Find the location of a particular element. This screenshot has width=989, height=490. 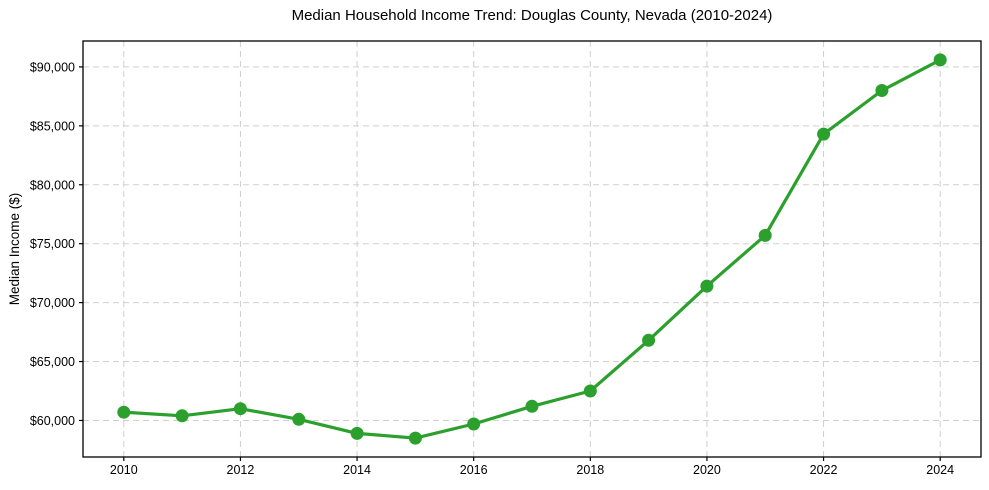

y-tick-label: $90,000 is located at coordinates (52, 67).